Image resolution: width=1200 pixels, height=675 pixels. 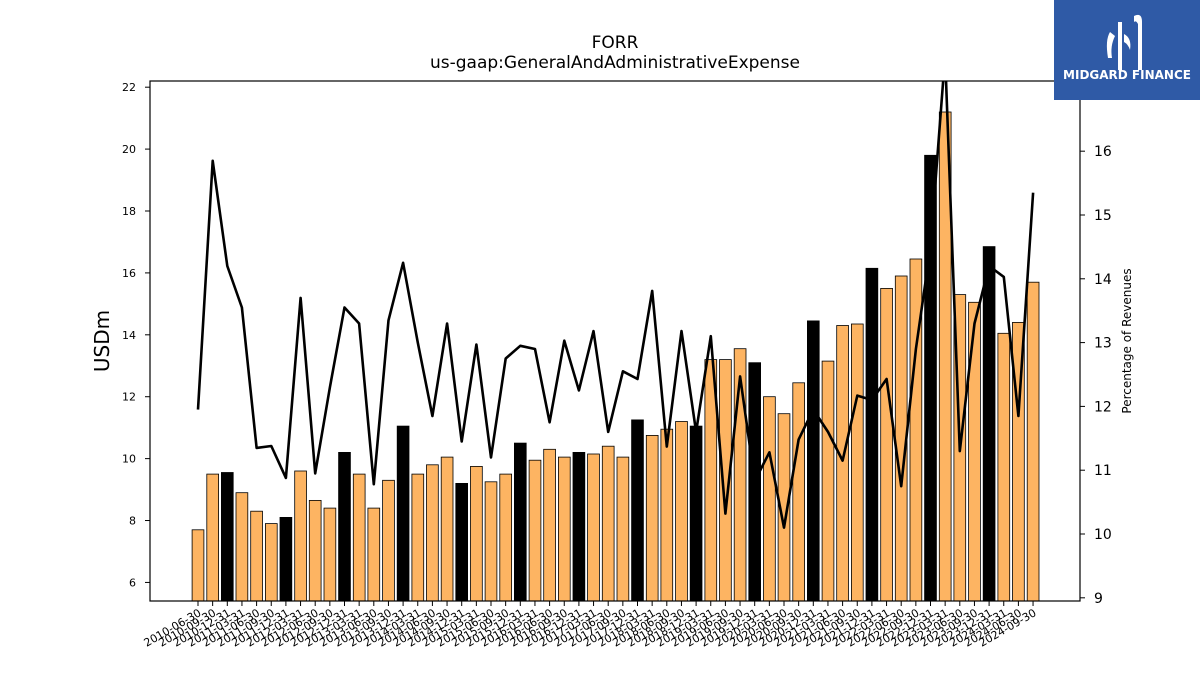 What do you see at coordinates (1103, 216) in the screenshot?
I see `y2-tick-label: 15` at bounding box center [1103, 216].